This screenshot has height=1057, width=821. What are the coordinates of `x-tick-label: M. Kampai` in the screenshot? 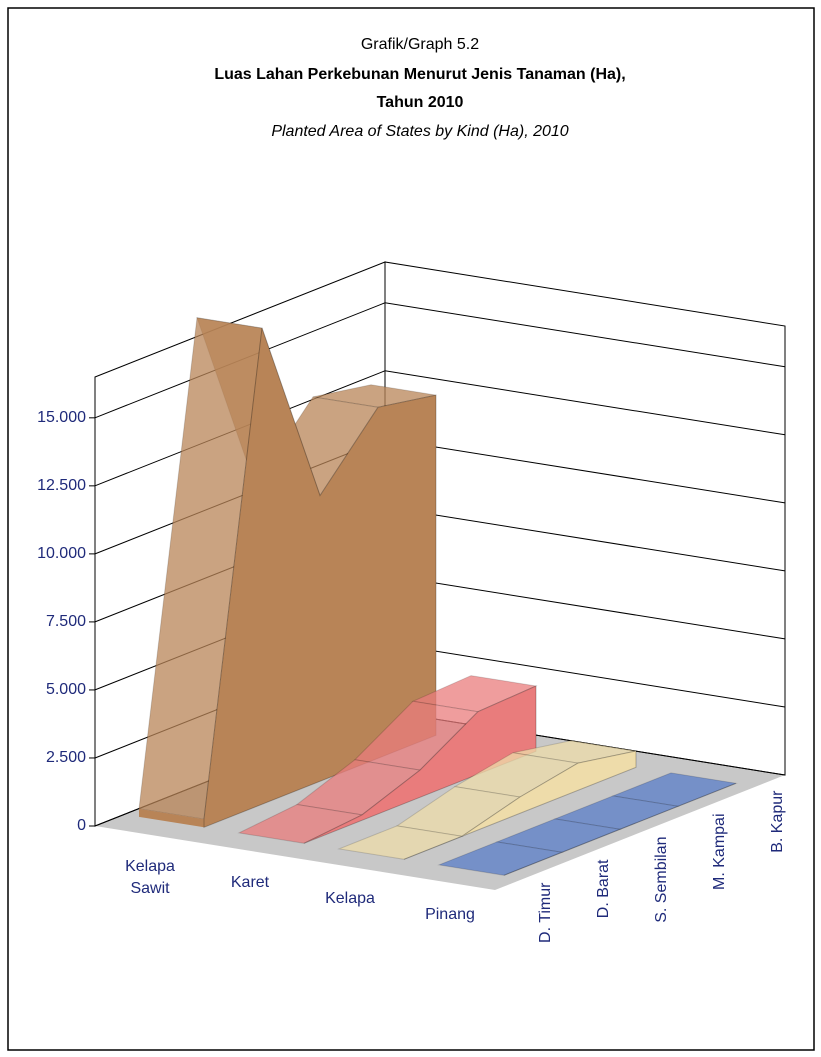 It's located at (719, 852).